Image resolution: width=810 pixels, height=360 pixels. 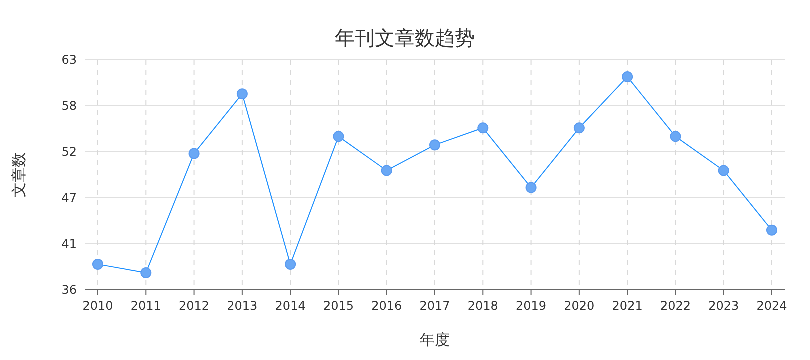 What do you see at coordinates (675, 306) in the screenshot?
I see `x-tick-label: 2022` at bounding box center [675, 306].